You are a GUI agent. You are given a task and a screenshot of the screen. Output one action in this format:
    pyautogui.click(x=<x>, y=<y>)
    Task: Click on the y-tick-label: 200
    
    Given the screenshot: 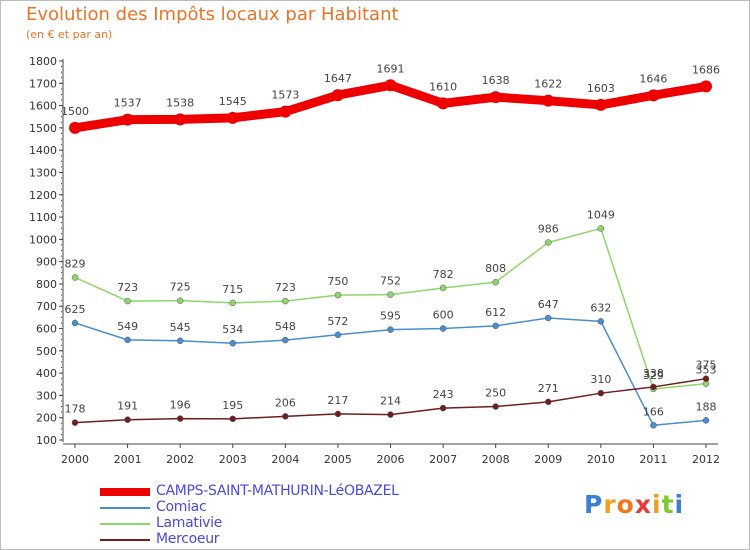 What is the action you would take?
    pyautogui.click(x=46, y=418)
    